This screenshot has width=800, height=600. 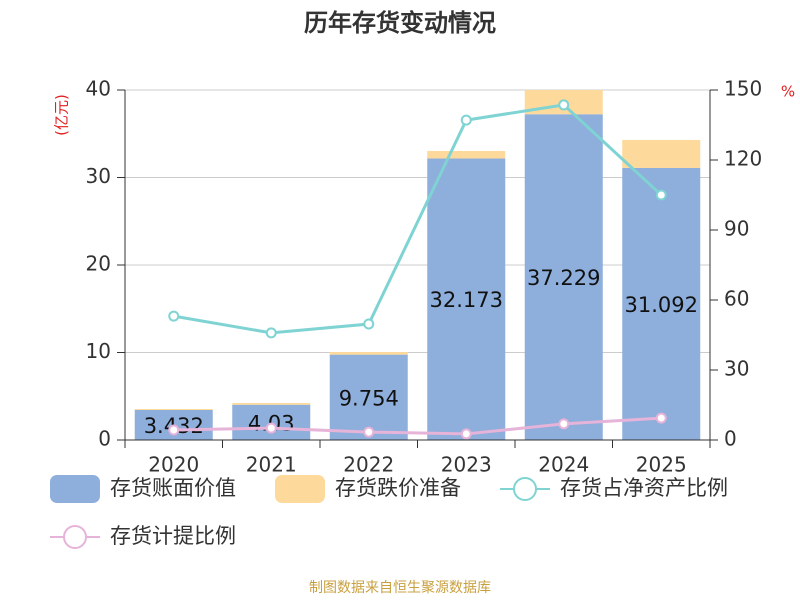 What do you see at coordinates (730, 439) in the screenshot?
I see `y2-tick-label: 0` at bounding box center [730, 439].